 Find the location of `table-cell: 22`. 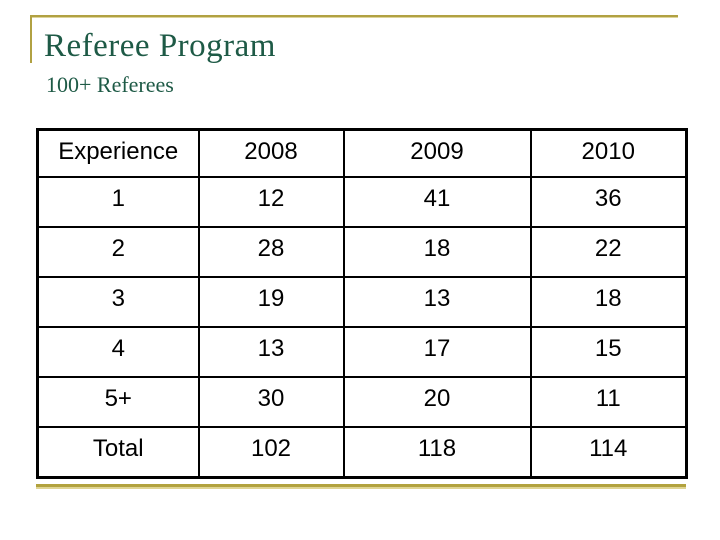

table-cell: 22 is located at coordinates (608, 252).